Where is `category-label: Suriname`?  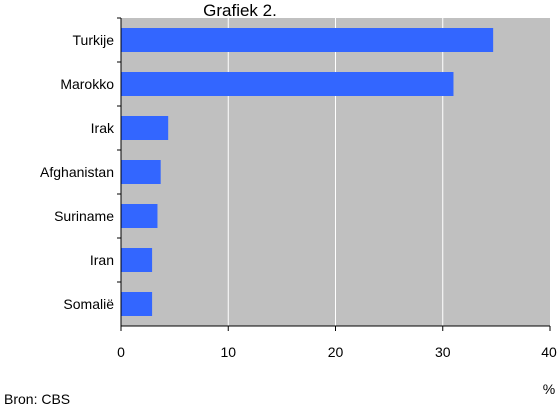 category-label: Suriname is located at coordinates (84, 216).